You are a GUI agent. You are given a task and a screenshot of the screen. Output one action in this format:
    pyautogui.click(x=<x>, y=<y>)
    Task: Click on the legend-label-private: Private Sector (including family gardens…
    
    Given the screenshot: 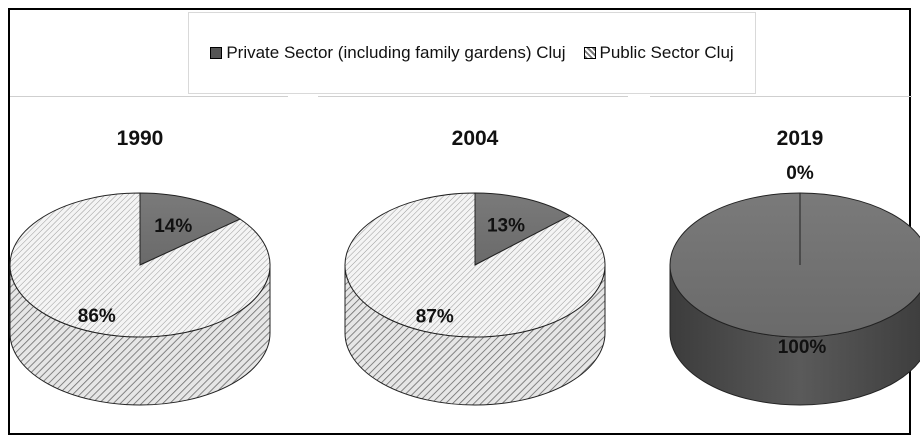 What is the action you would take?
    pyautogui.click(x=396, y=52)
    